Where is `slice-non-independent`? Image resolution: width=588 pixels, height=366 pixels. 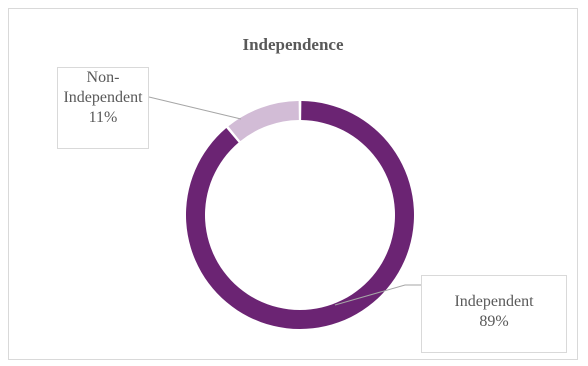 slice-non-independent is located at coordinates (263, 121).